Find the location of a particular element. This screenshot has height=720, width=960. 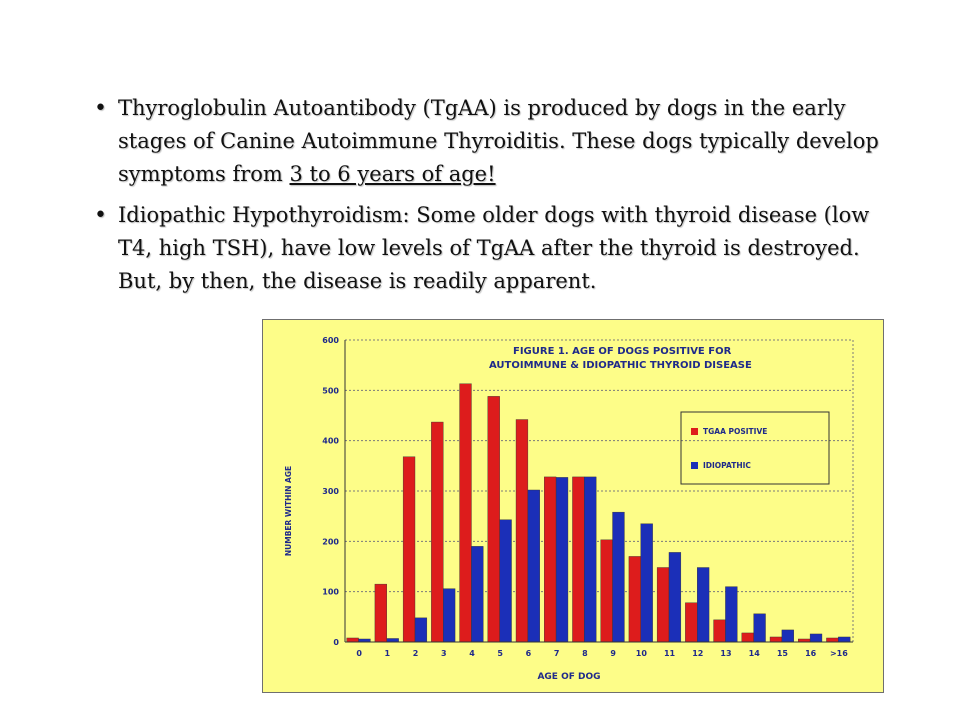

y-tick-label: 500 is located at coordinates (330, 390).